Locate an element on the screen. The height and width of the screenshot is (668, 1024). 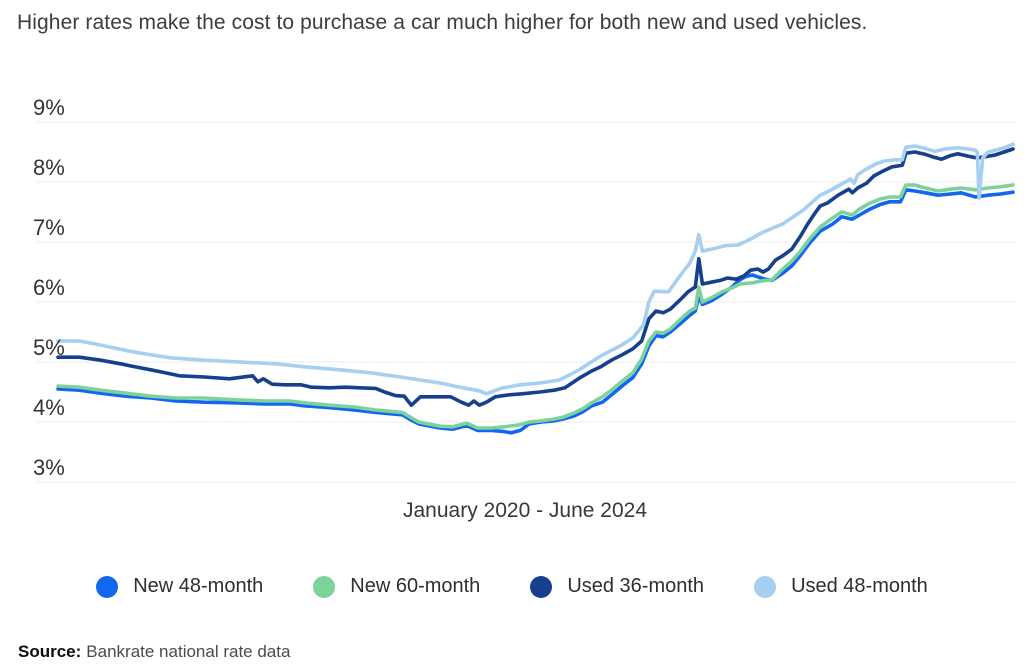
legend-item-used-48-month: Used 48-month is located at coordinates (841, 586).